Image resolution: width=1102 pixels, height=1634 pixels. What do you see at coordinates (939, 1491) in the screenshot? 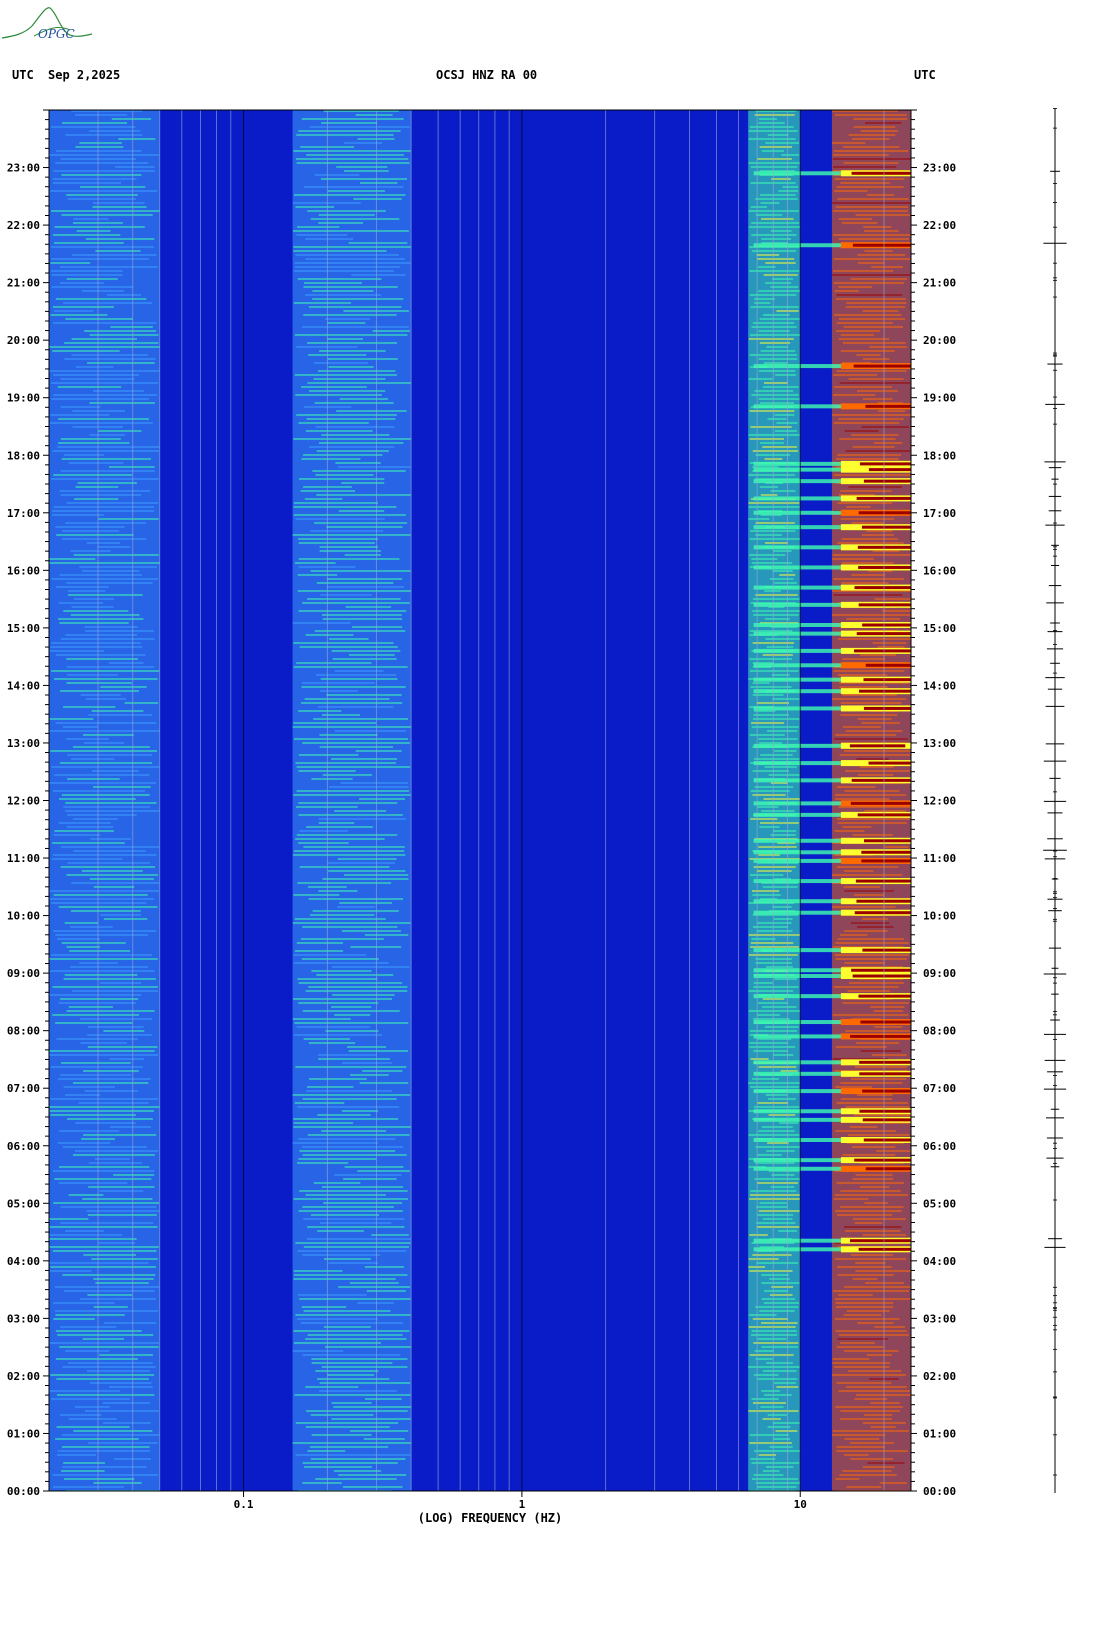
I see `y-tick-label: 00:00` at bounding box center [939, 1491].